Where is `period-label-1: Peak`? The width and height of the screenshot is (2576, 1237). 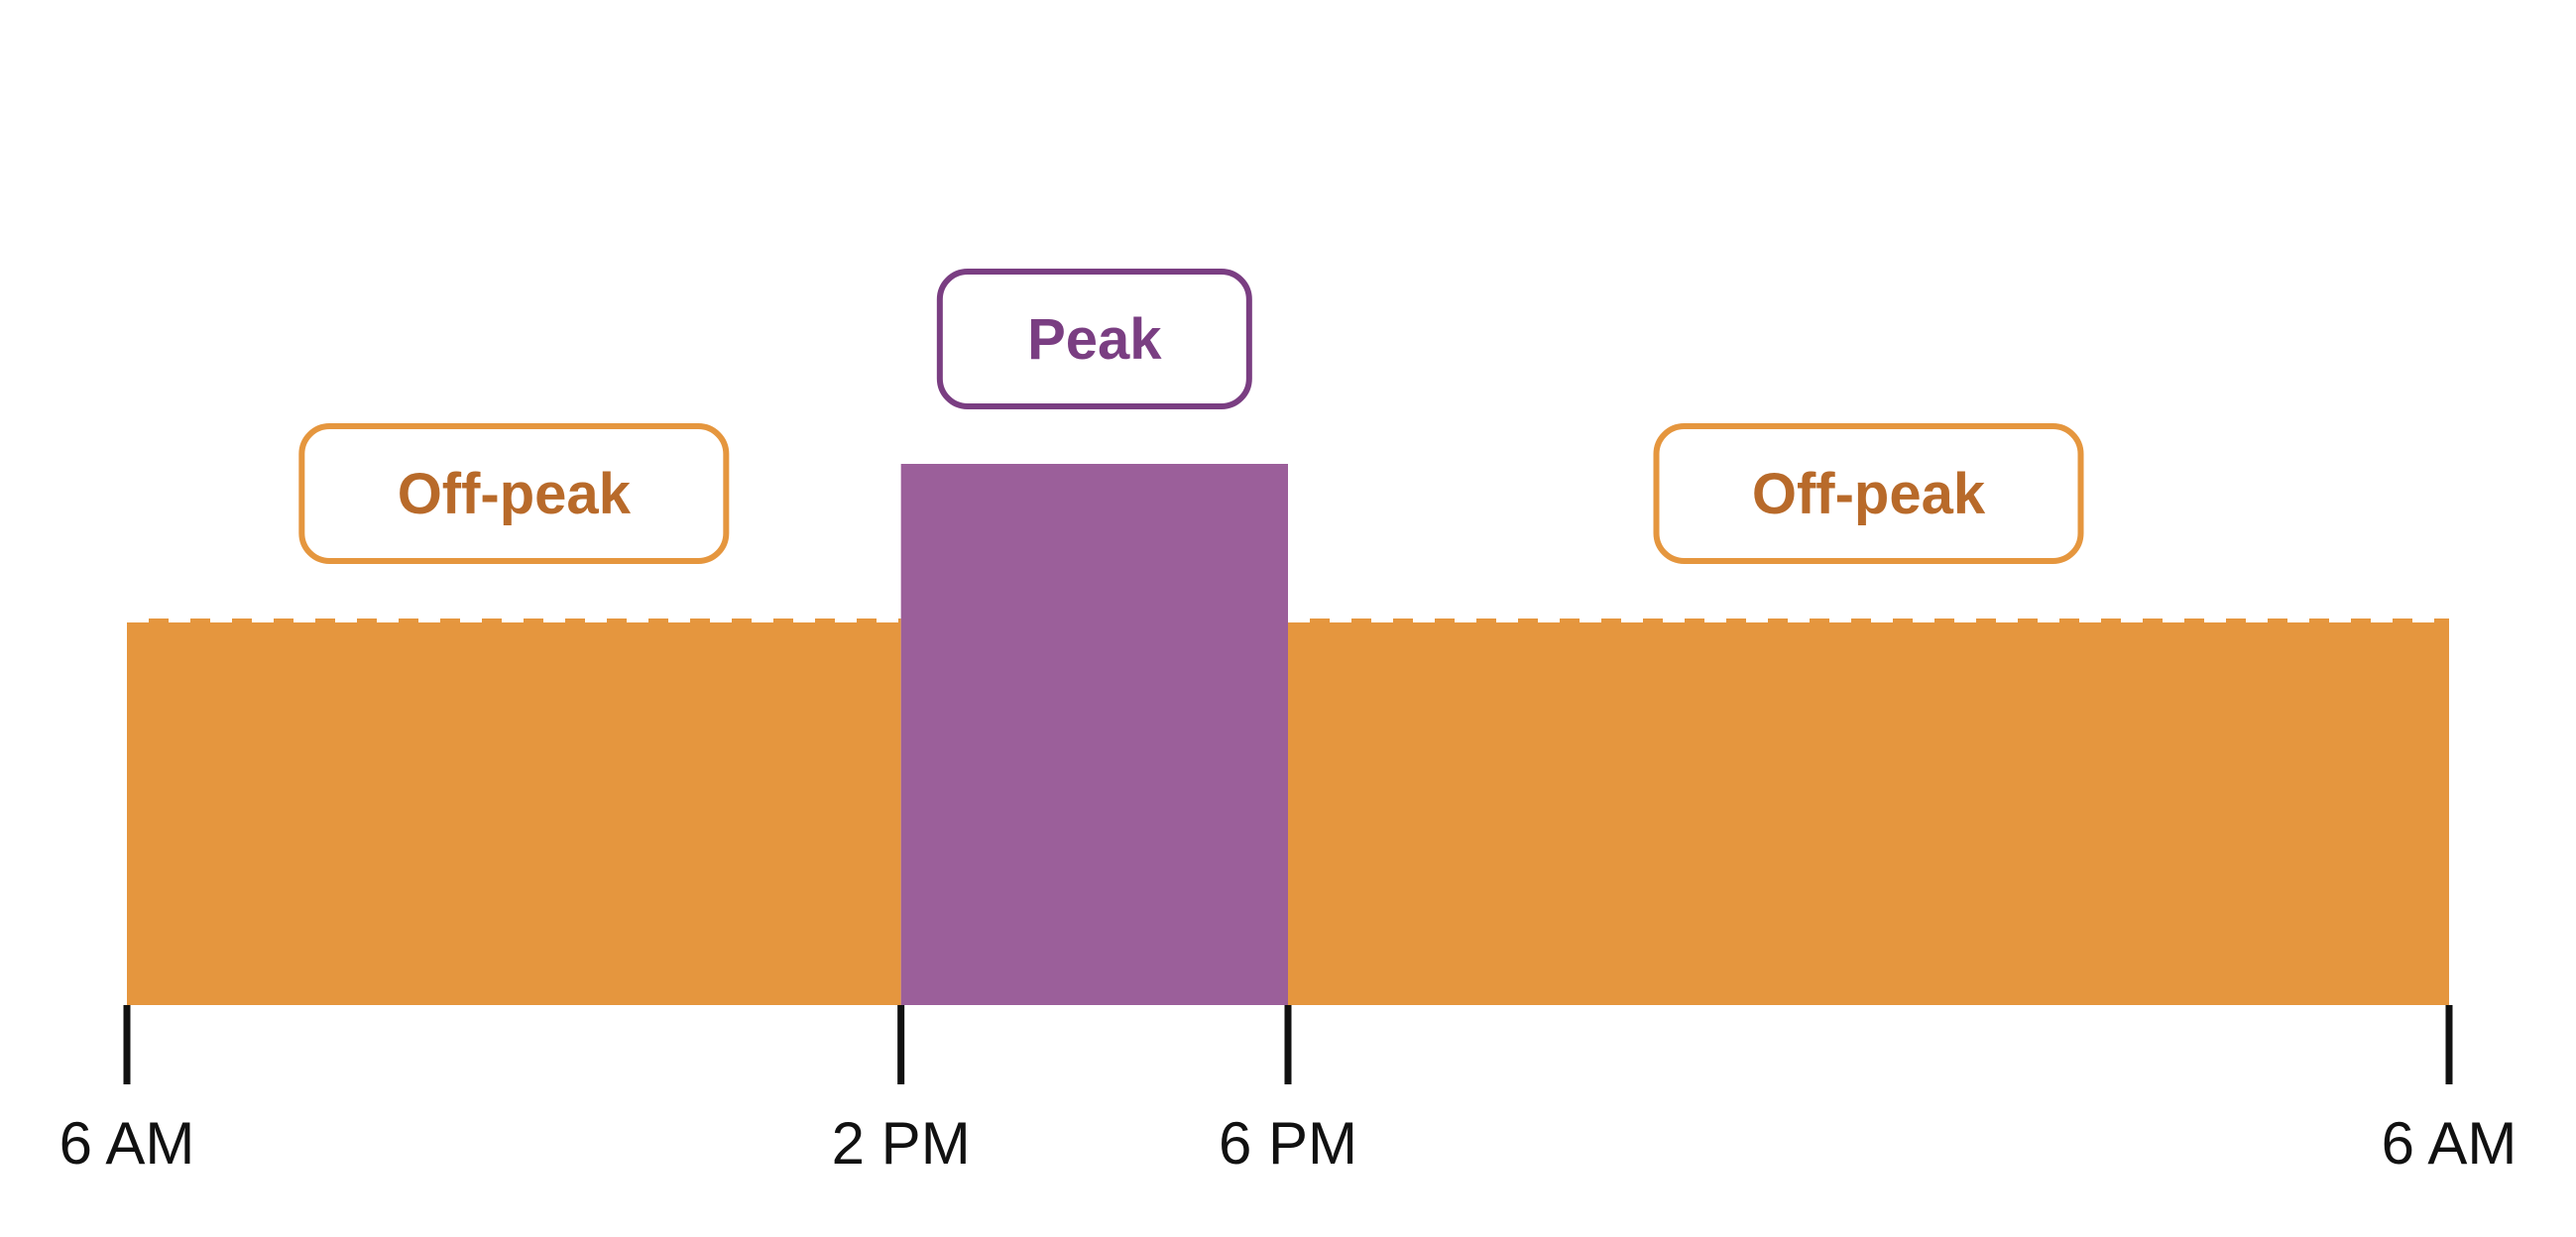
period-label-1: Peak is located at coordinates (1094, 339).